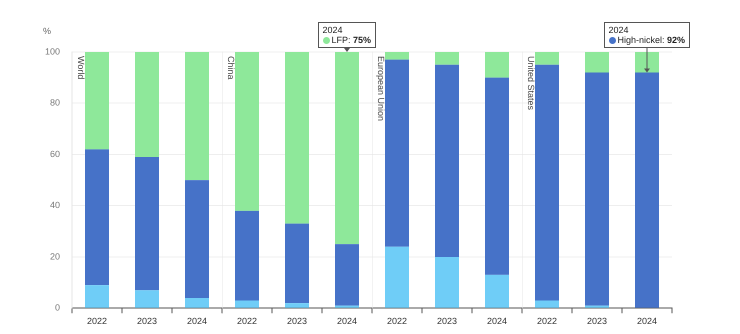 The width and height of the screenshot is (740, 334). I want to click on text: China, so click(231, 68).